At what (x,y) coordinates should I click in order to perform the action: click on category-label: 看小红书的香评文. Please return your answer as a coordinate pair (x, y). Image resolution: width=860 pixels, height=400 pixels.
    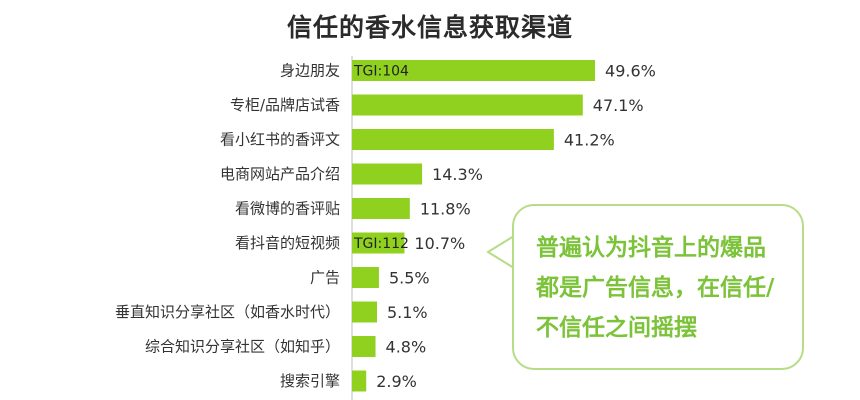
    Looking at the image, I should click on (280, 140).